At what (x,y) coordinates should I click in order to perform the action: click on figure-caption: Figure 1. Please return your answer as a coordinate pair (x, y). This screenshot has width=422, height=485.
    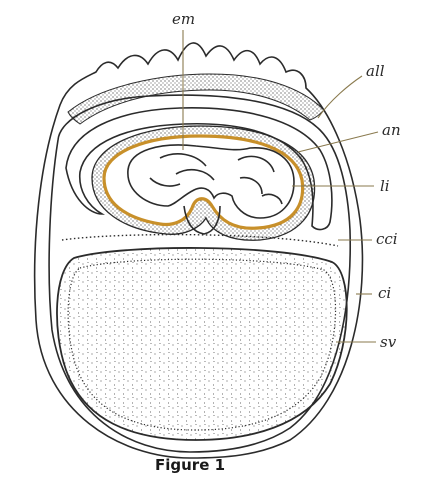
    Looking at the image, I should click on (190, 465).